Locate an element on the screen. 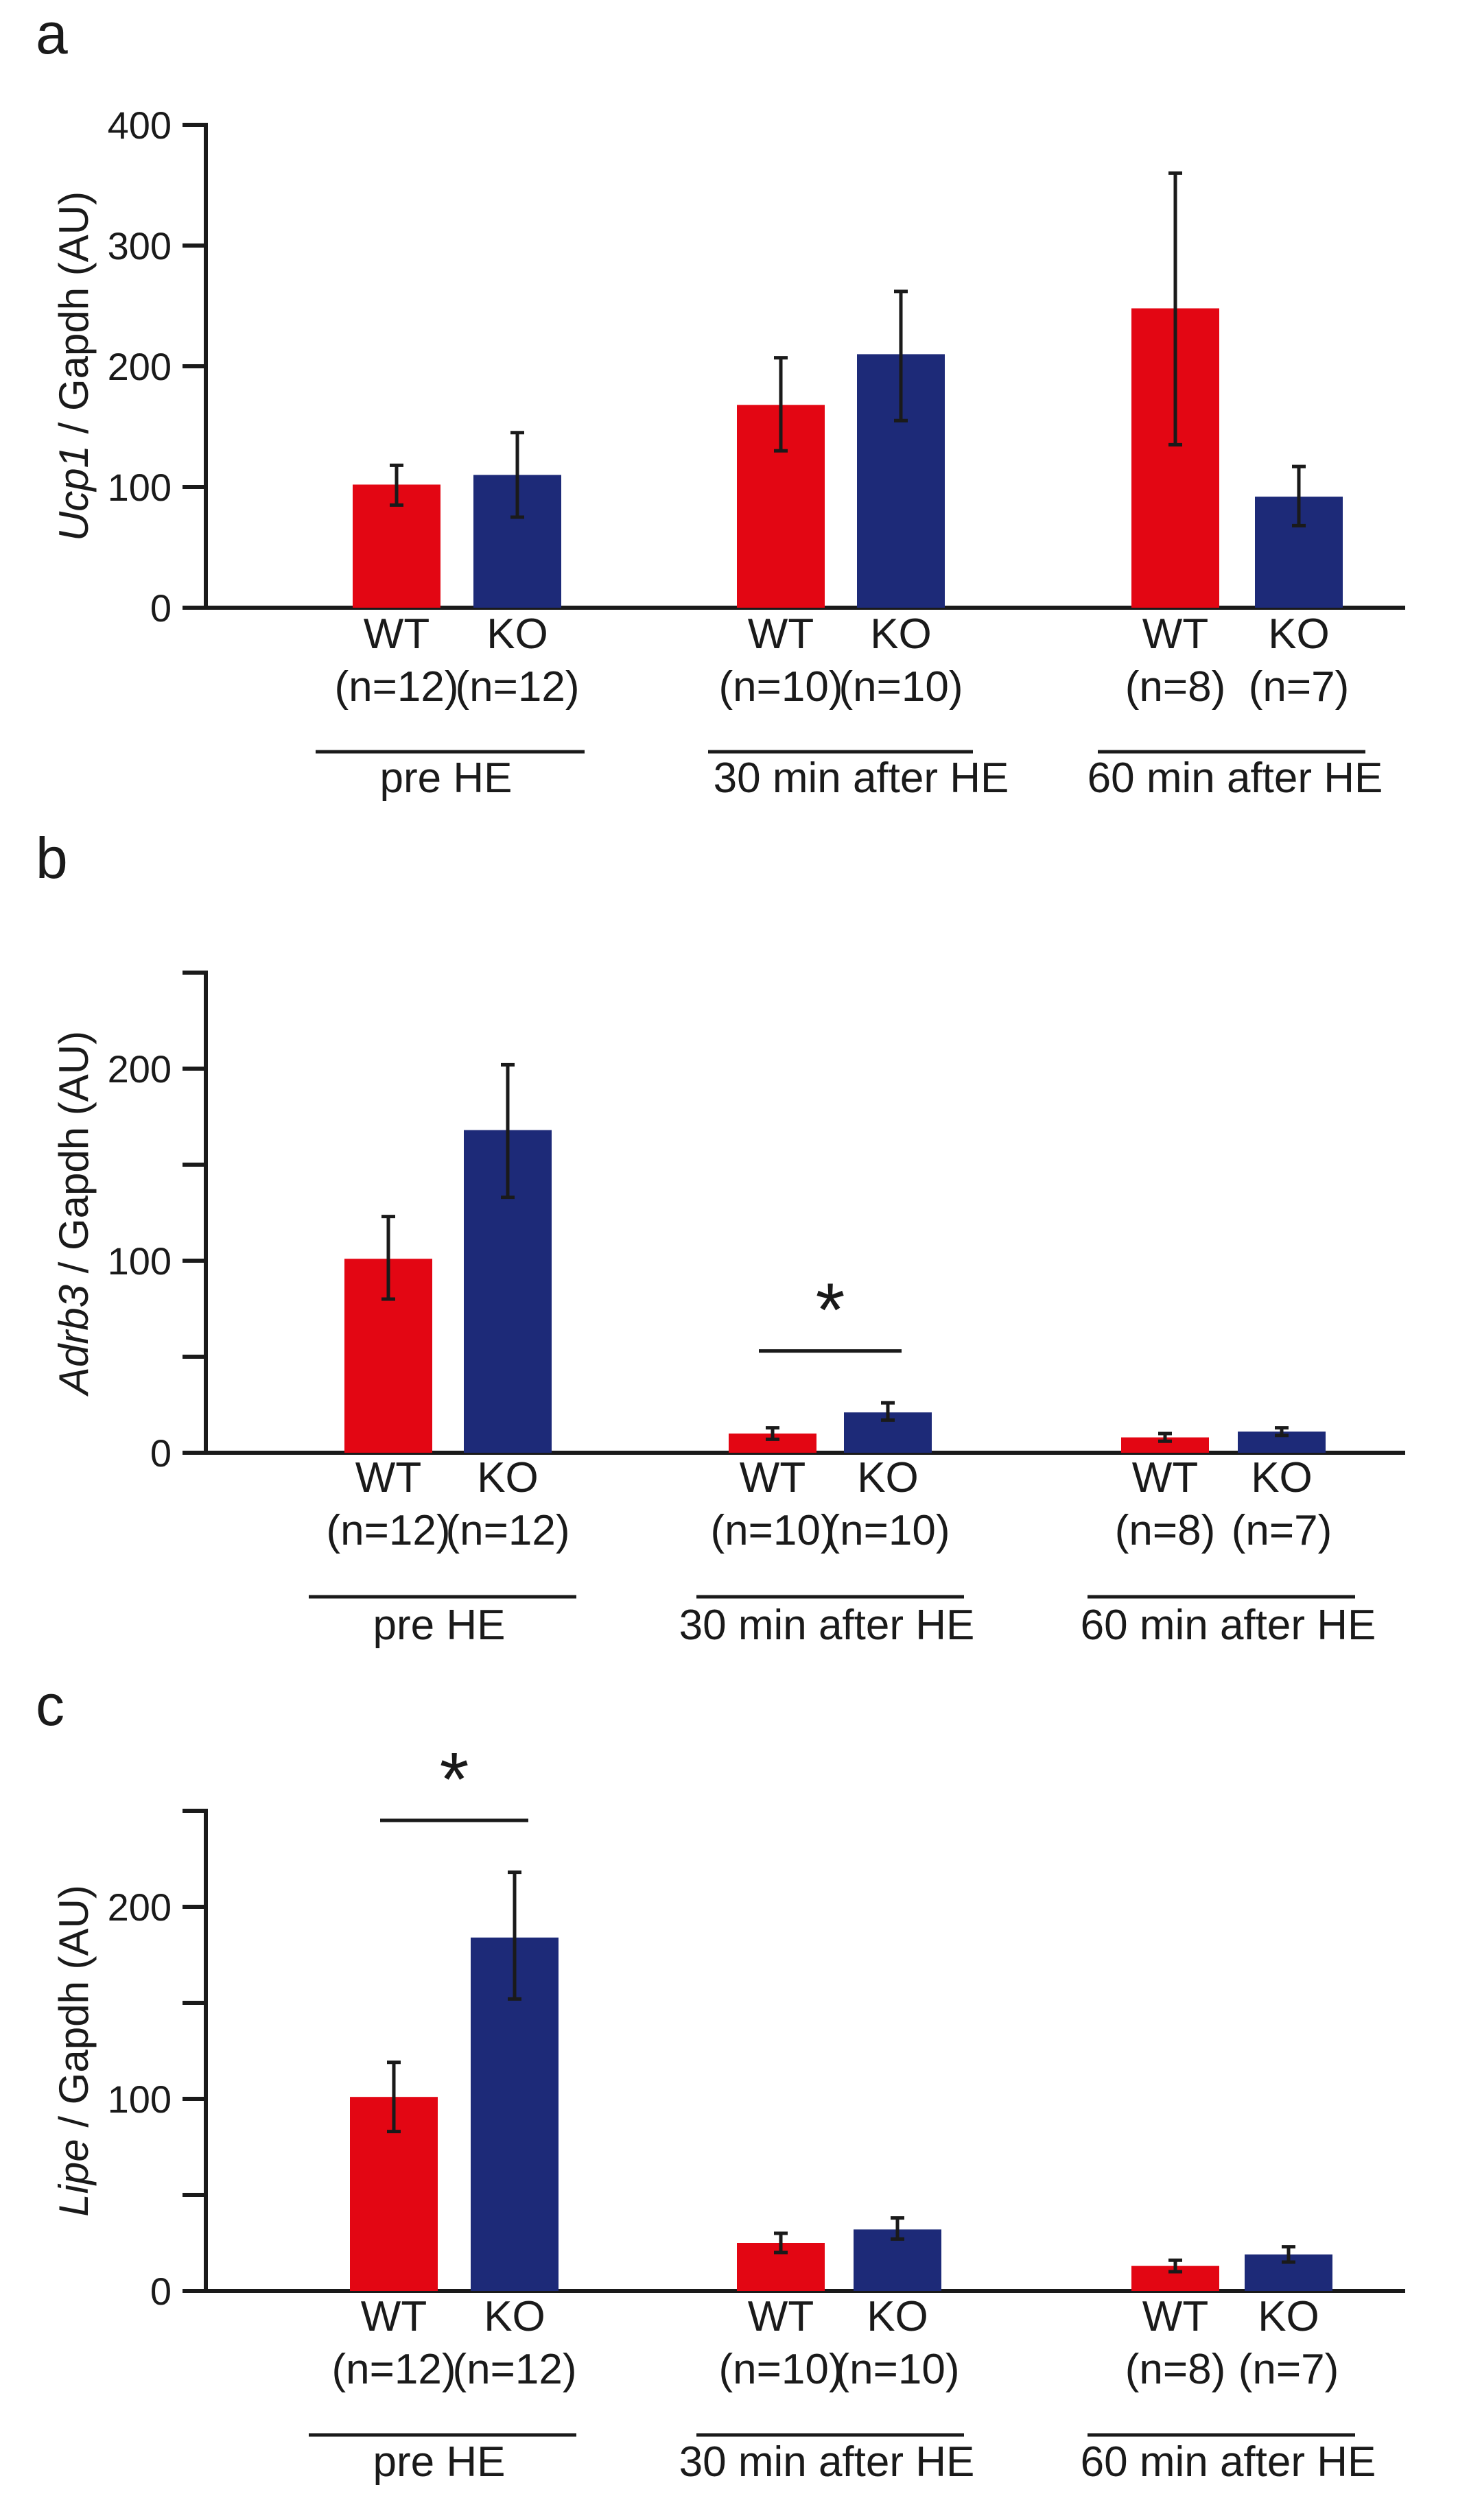  y-axis-label: Ucp1 / Gapdh (AU) is located at coordinates (74, 366).